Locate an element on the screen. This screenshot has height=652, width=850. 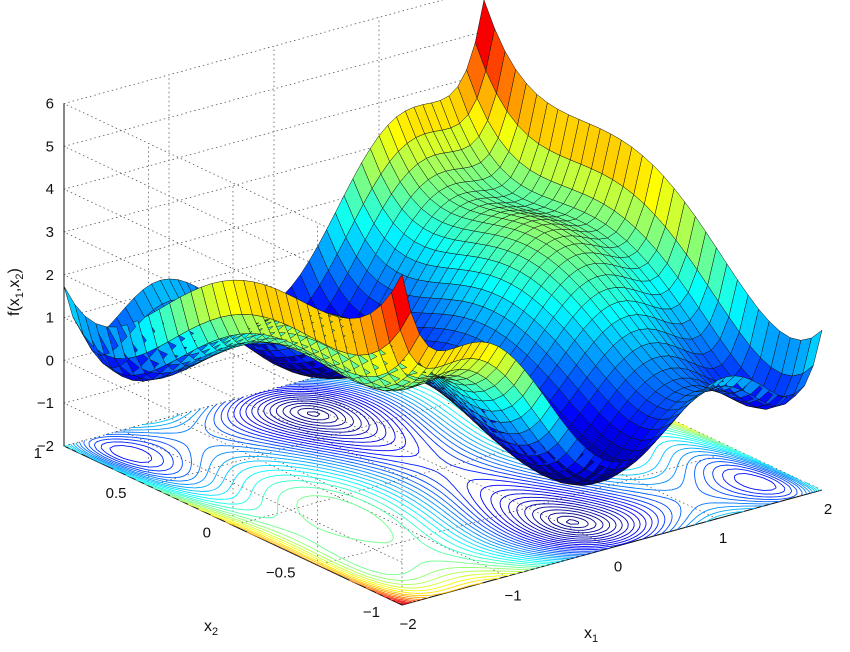
x2-tick-label: 1 is located at coordinates (38, 453).